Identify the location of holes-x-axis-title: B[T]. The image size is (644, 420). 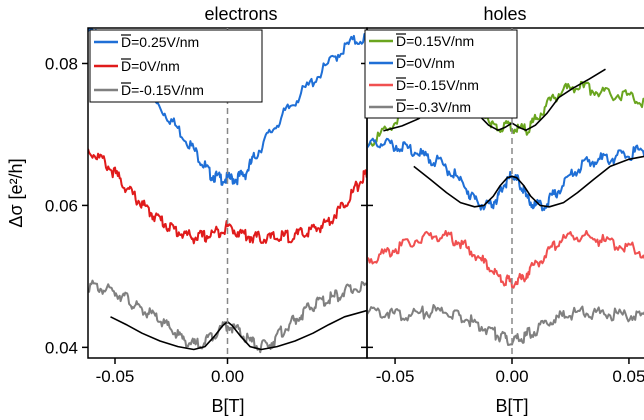
(511, 406).